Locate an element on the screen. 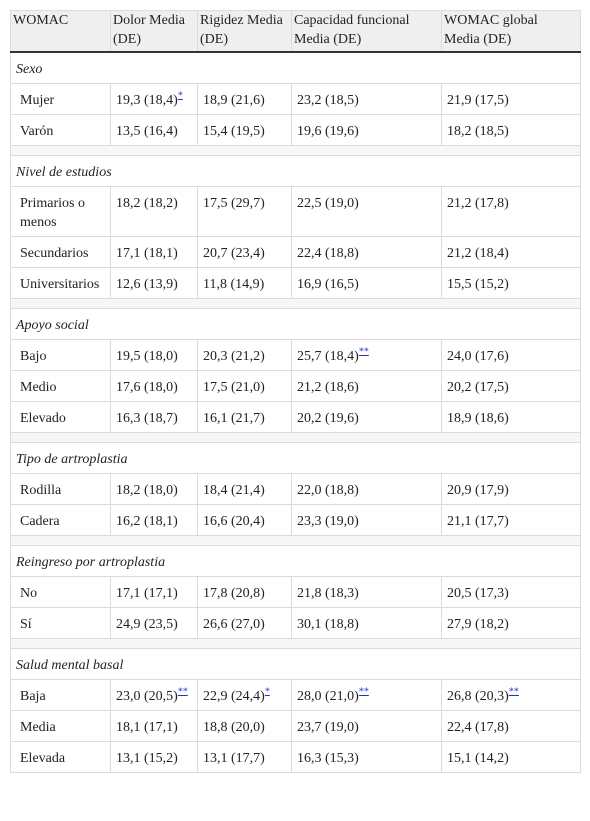  value-cell: 26,6 (27,0) is located at coordinates (244, 623).